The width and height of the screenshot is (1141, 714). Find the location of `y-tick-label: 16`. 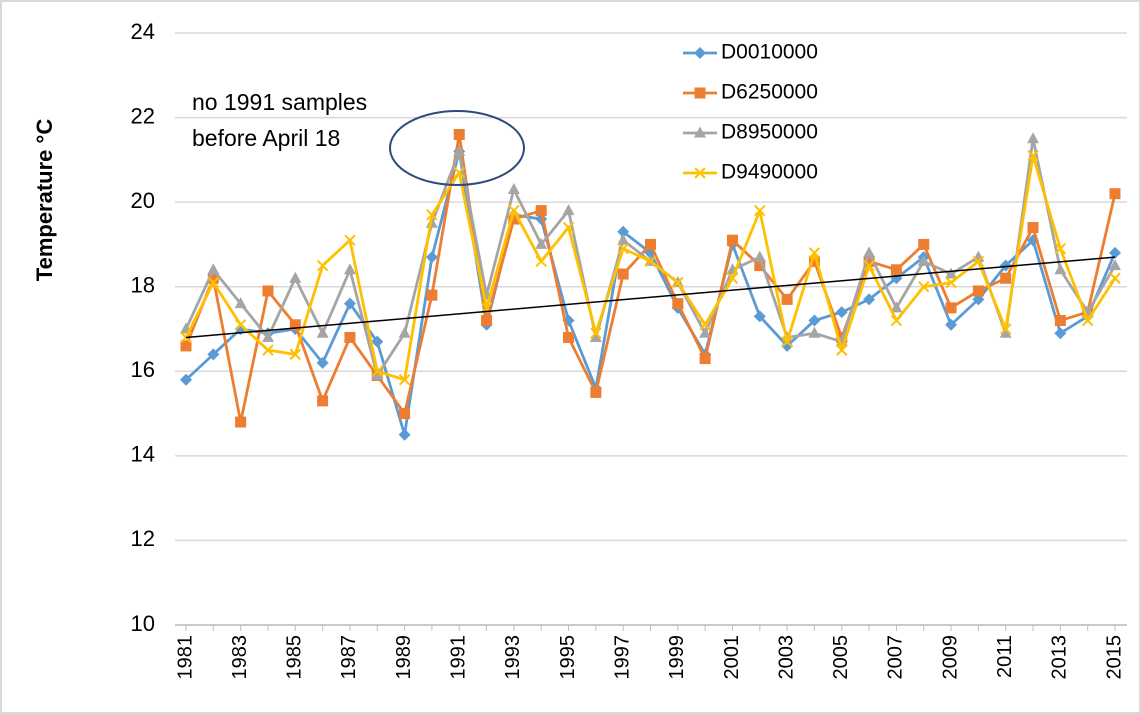

y-tick-label: 16 is located at coordinates (143, 369).